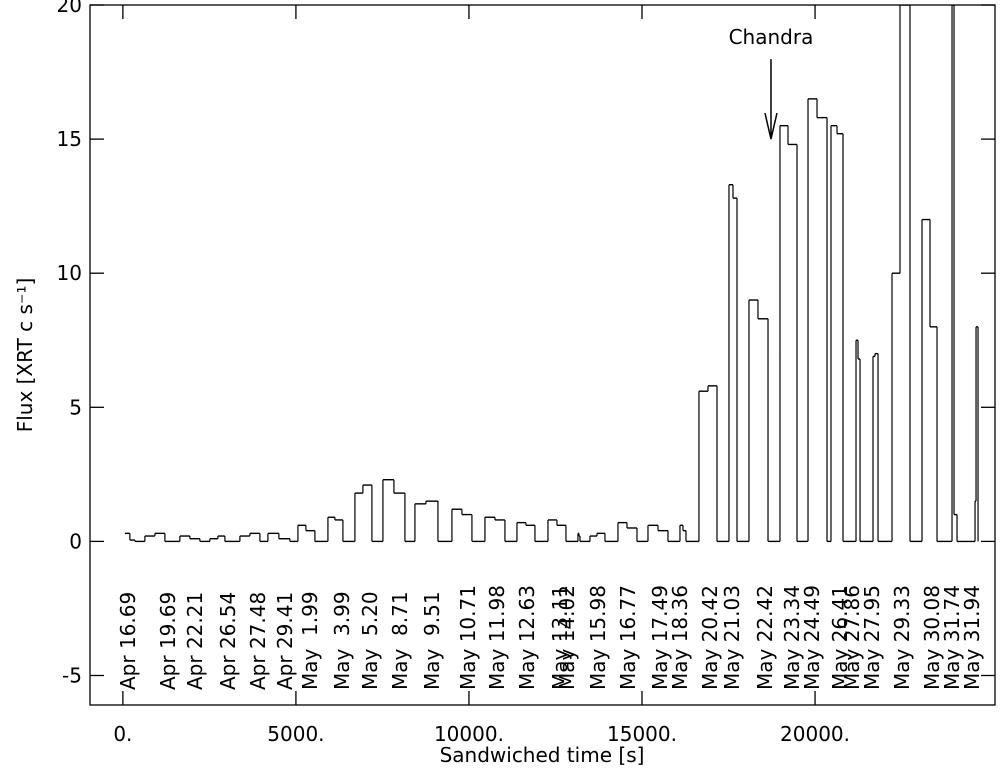 The width and height of the screenshot is (1005, 773). Describe the element at coordinates (840, 637) in the screenshot. I see `date-label: May 26.41` at that location.